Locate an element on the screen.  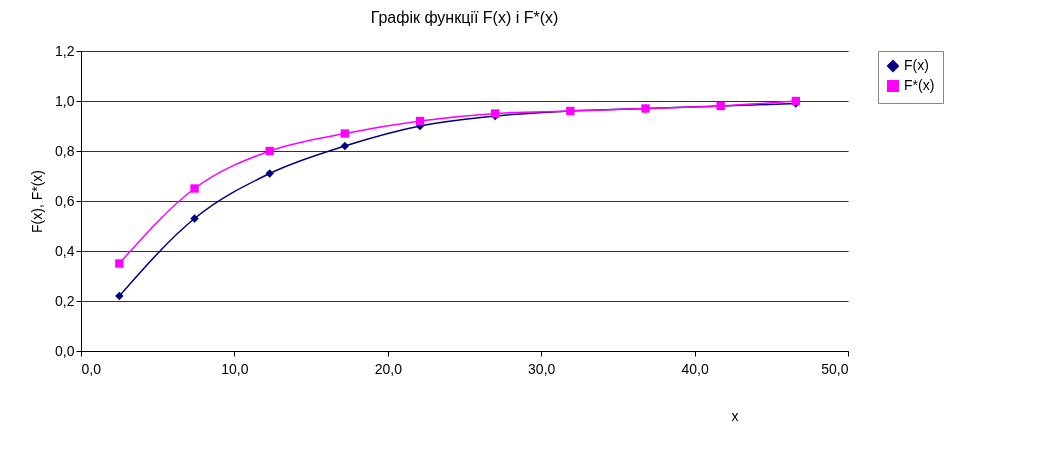
x-tick-label: 30,0 is located at coordinates (542, 368).